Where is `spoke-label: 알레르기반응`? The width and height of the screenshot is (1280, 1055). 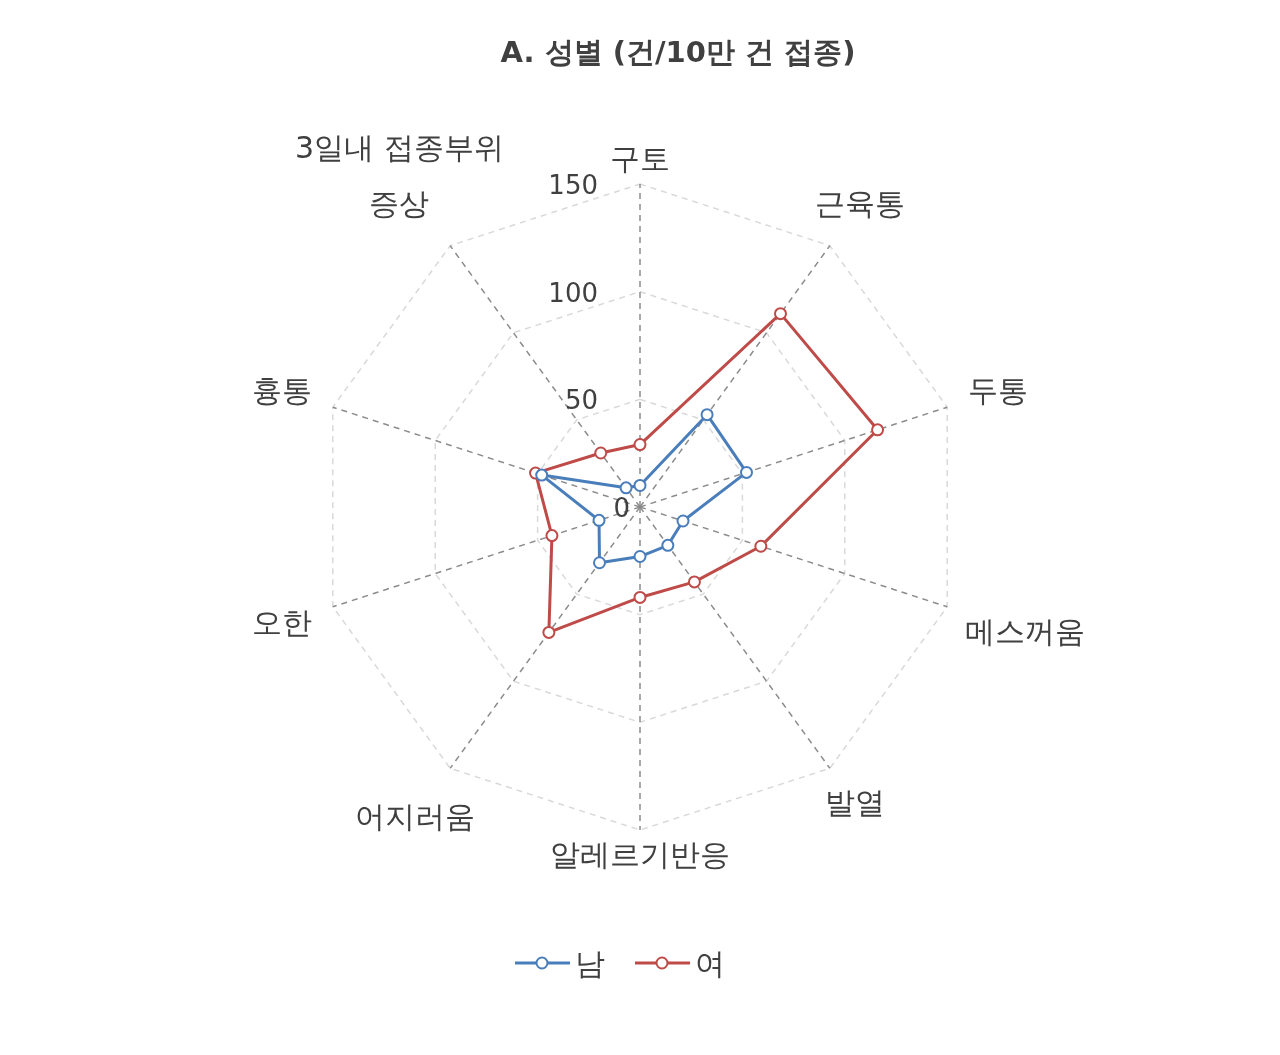
spoke-label: 알레르기반응 is located at coordinates (640, 854).